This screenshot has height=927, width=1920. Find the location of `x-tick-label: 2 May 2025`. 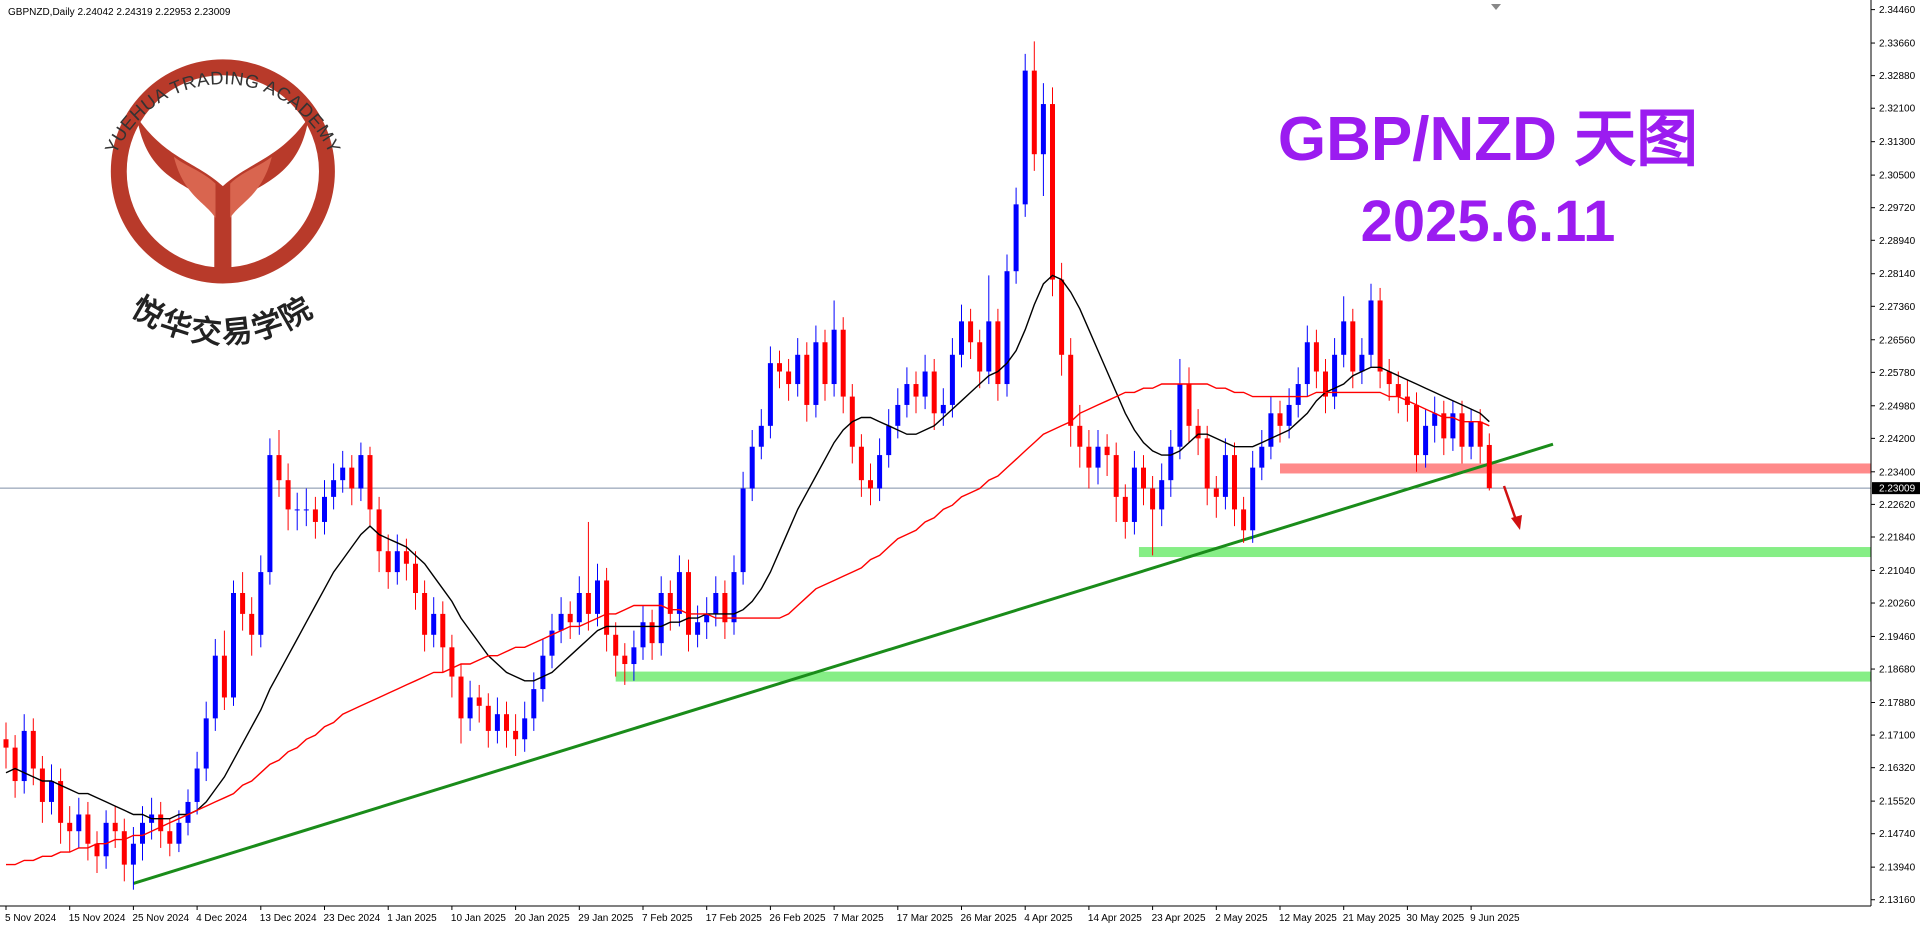

x-tick-label: 2 May 2025 is located at coordinates (1241, 918).